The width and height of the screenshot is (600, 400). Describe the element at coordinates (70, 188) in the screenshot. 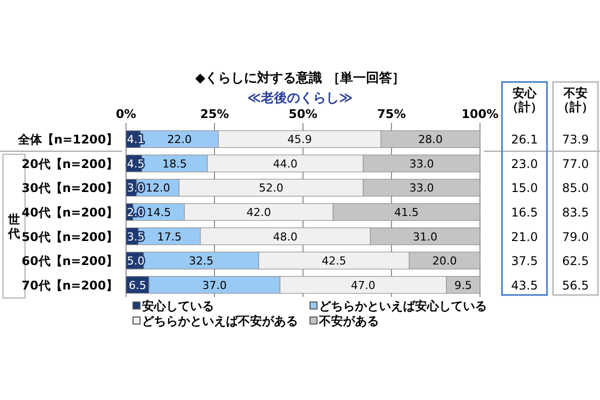

I see `y-tick-label: 30代【n=200】` at that location.